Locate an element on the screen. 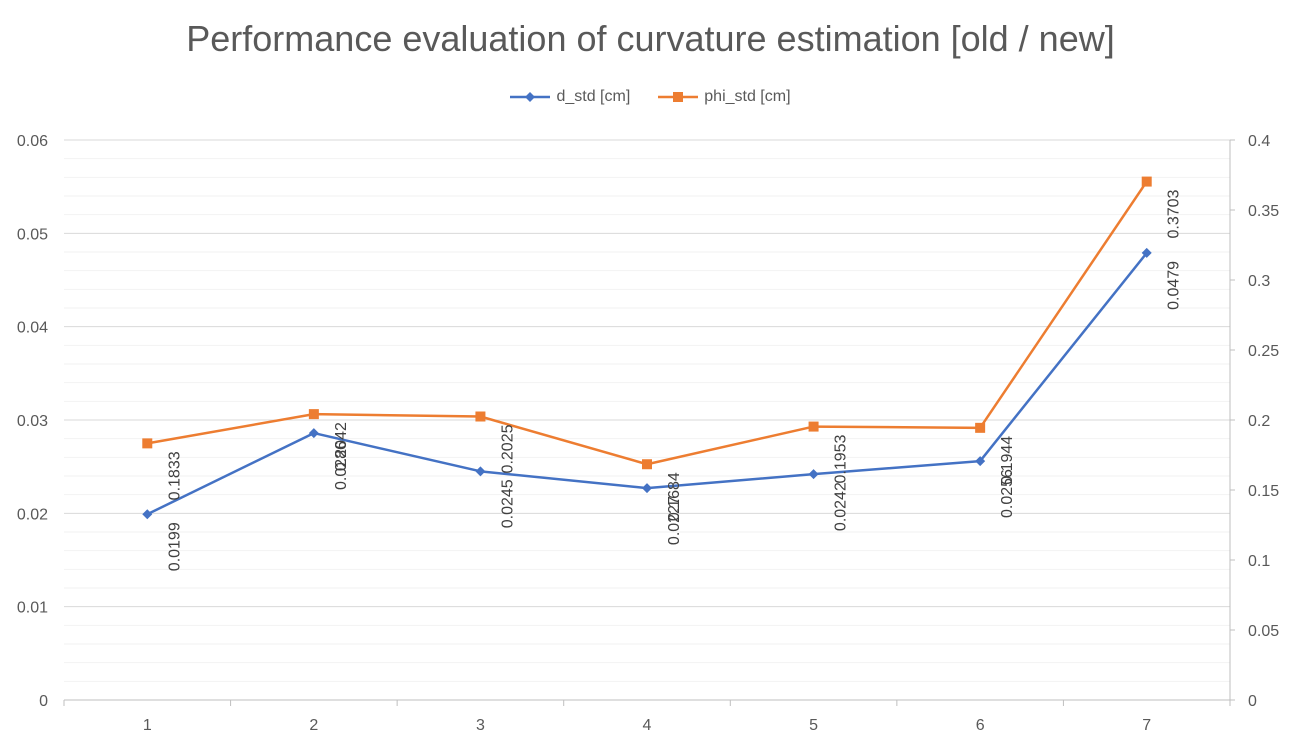 This screenshot has height=750, width=1301. legend-item-d-std: d_std [cm] is located at coordinates (570, 97).